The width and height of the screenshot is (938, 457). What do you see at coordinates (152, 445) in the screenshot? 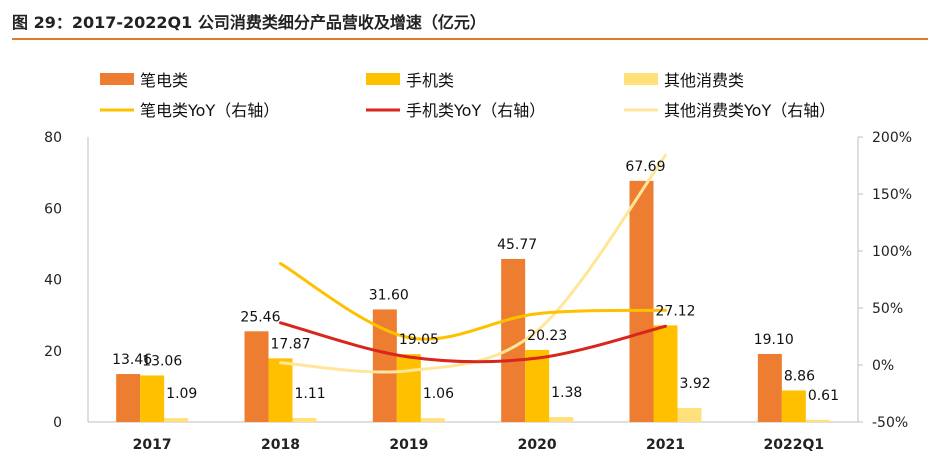
I see `x-category-label: 2017` at bounding box center [152, 445].